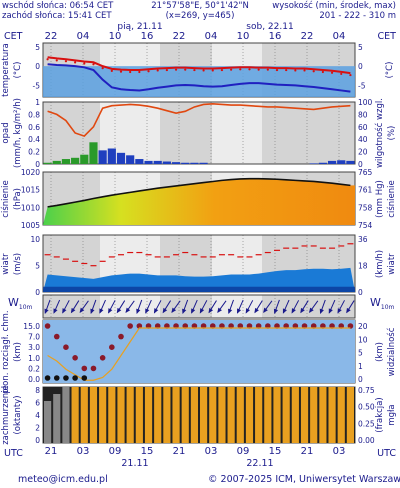 This screenshot has width=400, height=488. What do you see at coordinates (34, 347) in the screenshot?
I see `cloud-base-tick-label: 3.0` at bounding box center [34, 347].